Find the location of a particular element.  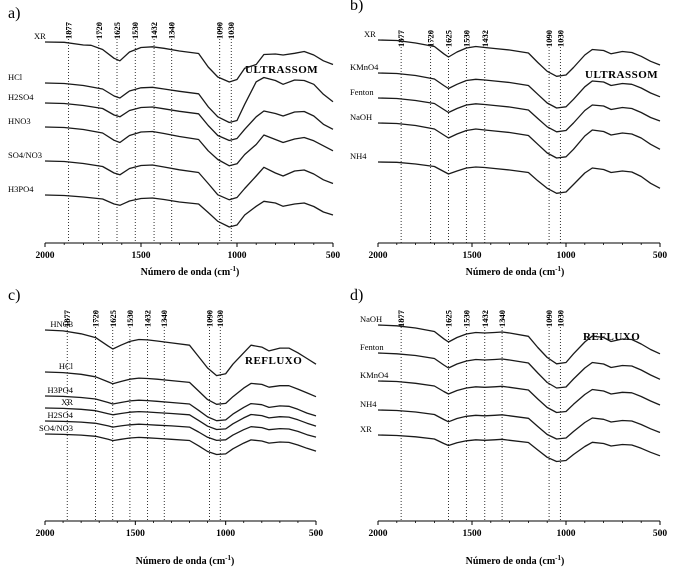

spectra: XR KMnO4 Fenton NaOH NH4 is located at coordinates (505, 111).